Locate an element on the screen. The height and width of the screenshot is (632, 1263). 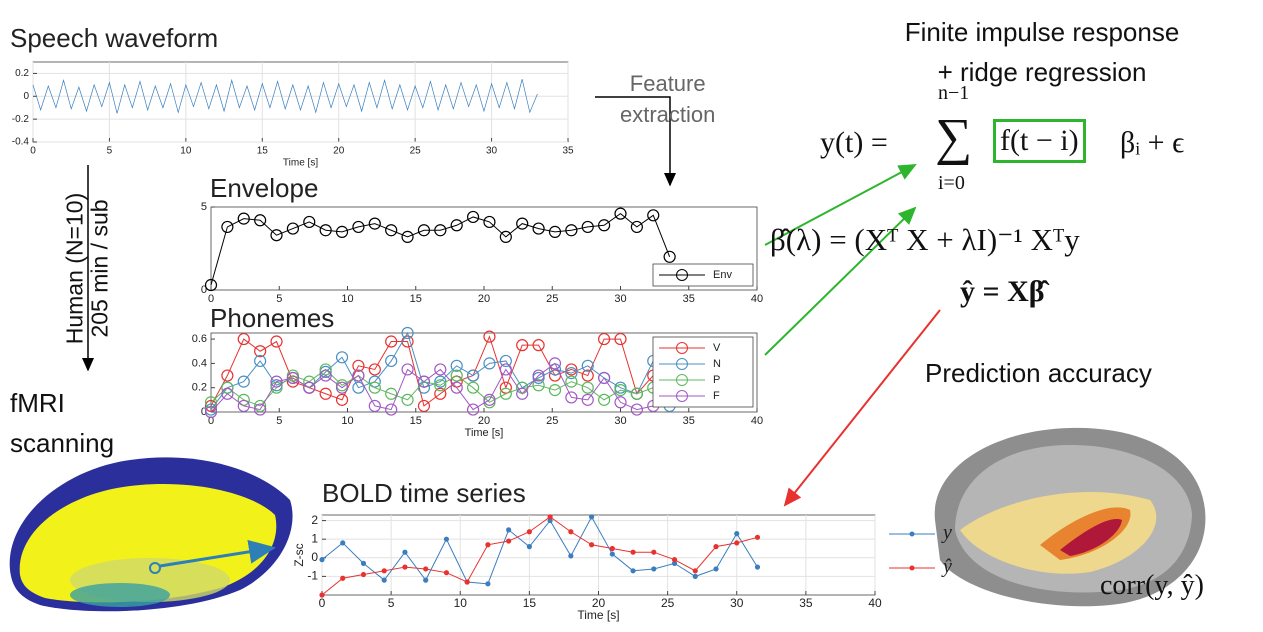
text: + ridge regression is located at coordinates (1042, 72).